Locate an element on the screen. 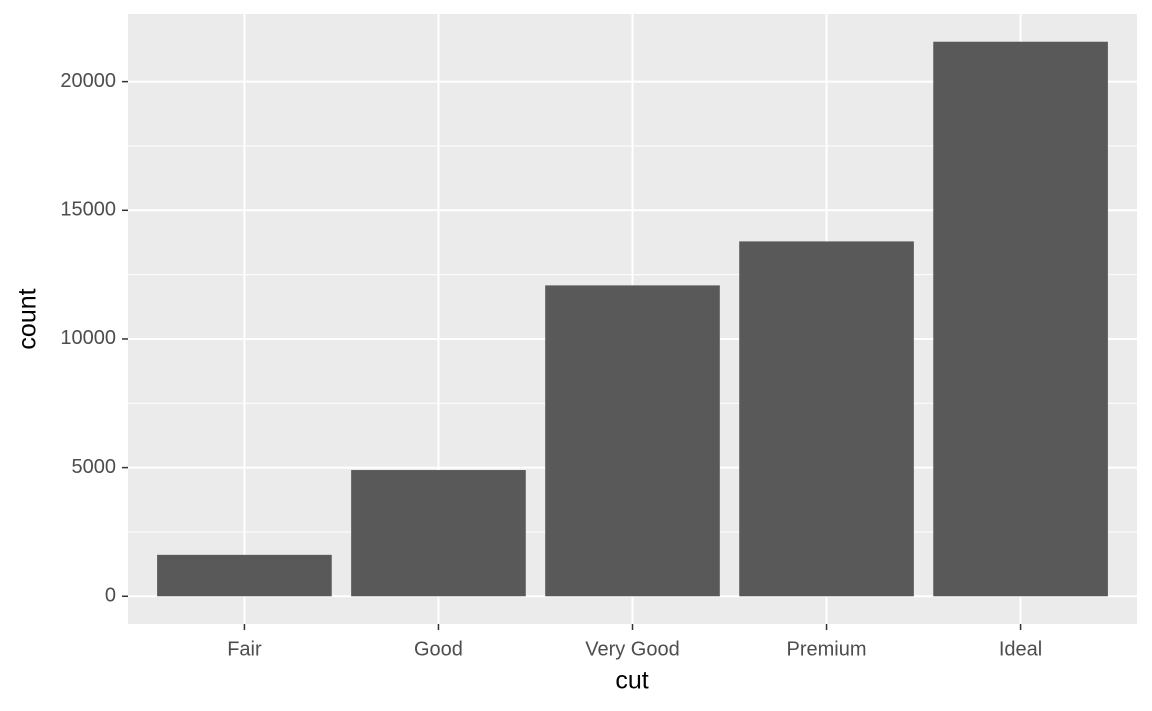 This screenshot has height=711, width=1152. x-tick-label: Premium is located at coordinates (827, 649).